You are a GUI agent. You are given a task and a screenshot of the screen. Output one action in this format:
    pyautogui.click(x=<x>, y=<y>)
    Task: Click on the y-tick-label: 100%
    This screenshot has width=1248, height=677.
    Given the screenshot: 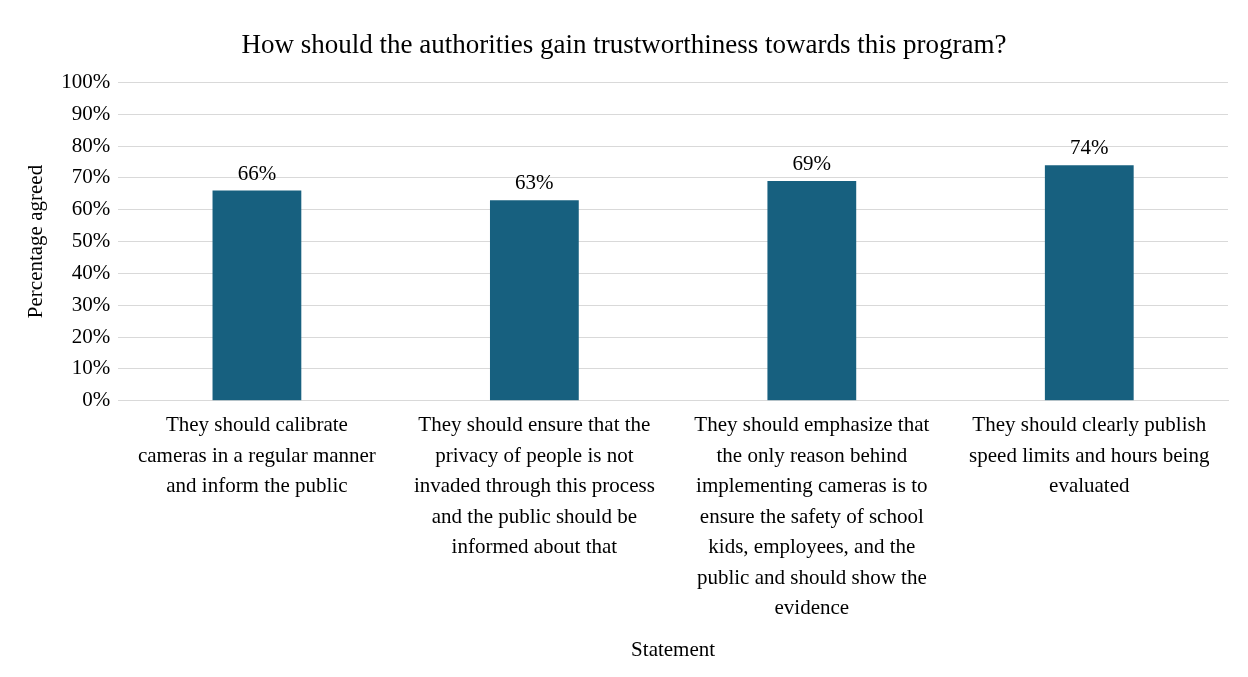 What is the action you would take?
    pyautogui.click(x=86, y=80)
    